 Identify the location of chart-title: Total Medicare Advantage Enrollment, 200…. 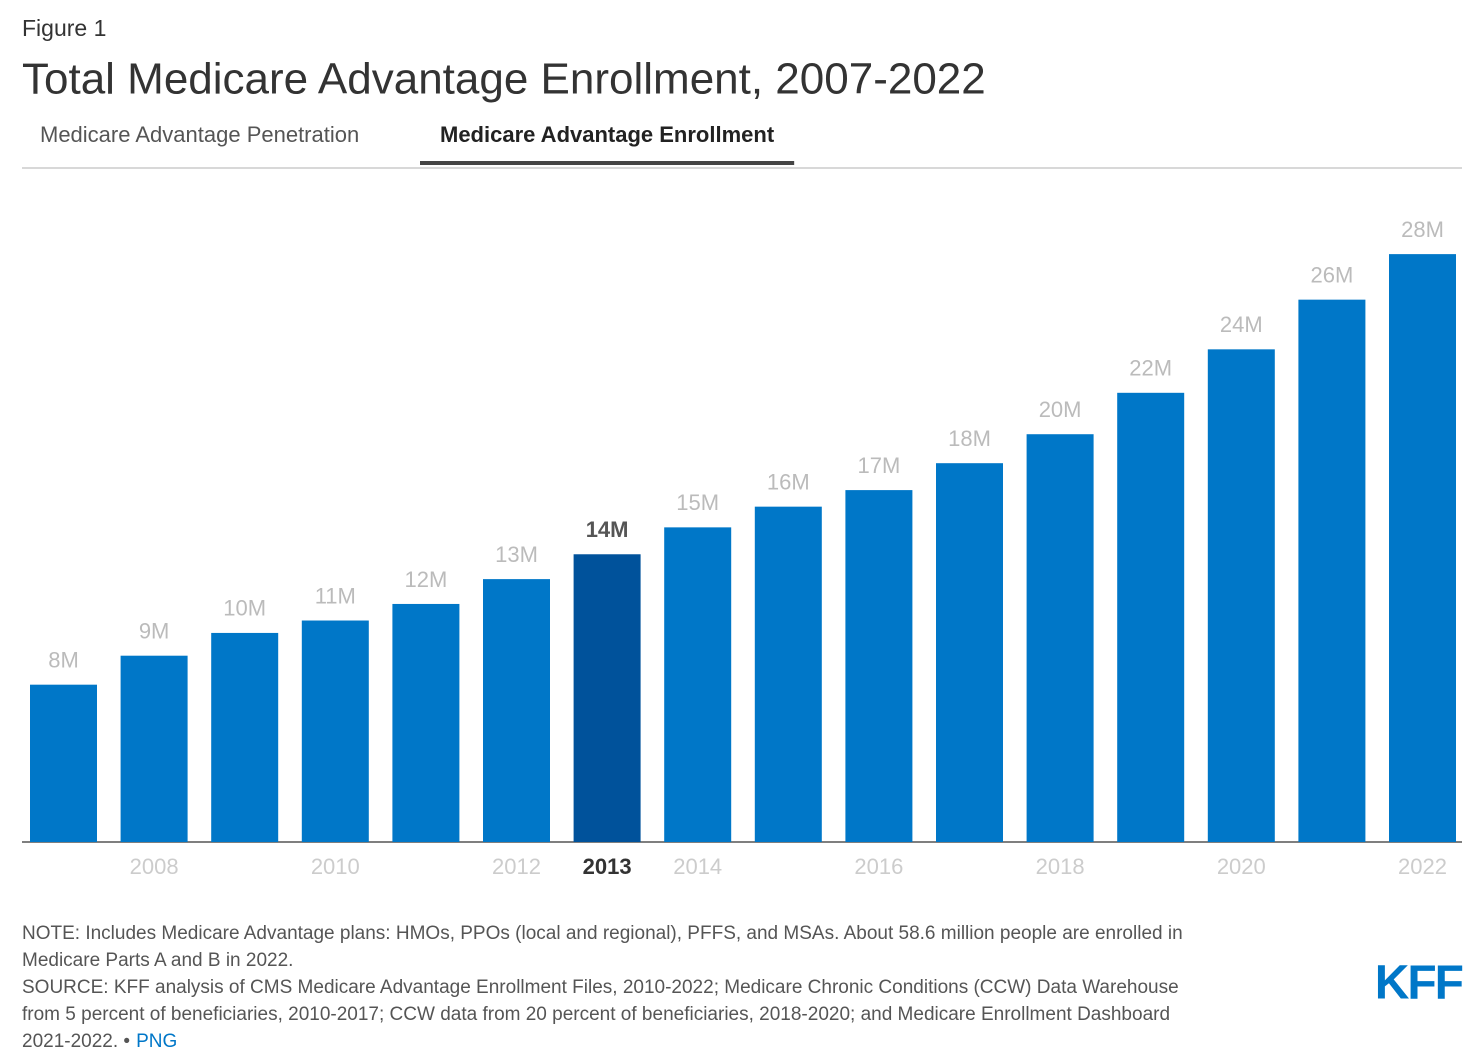
(504, 79).